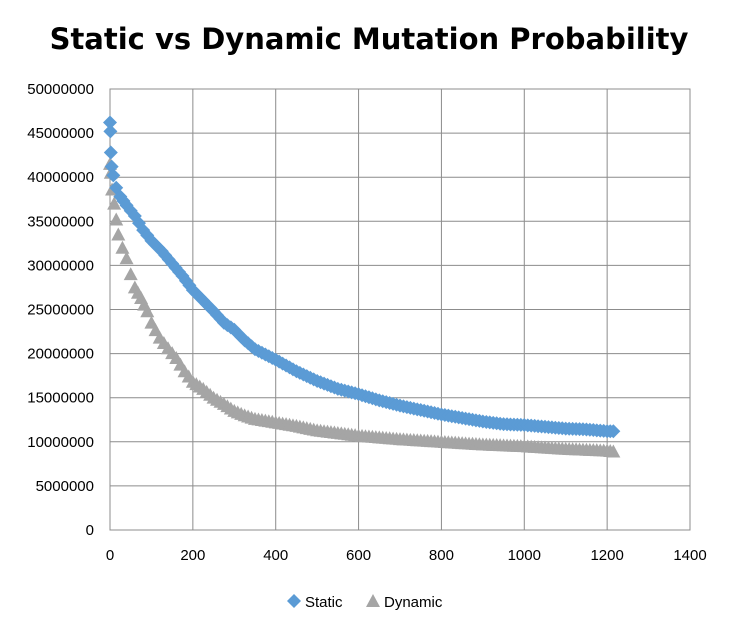  I want to click on legend-label-static: Static, so click(324, 602).